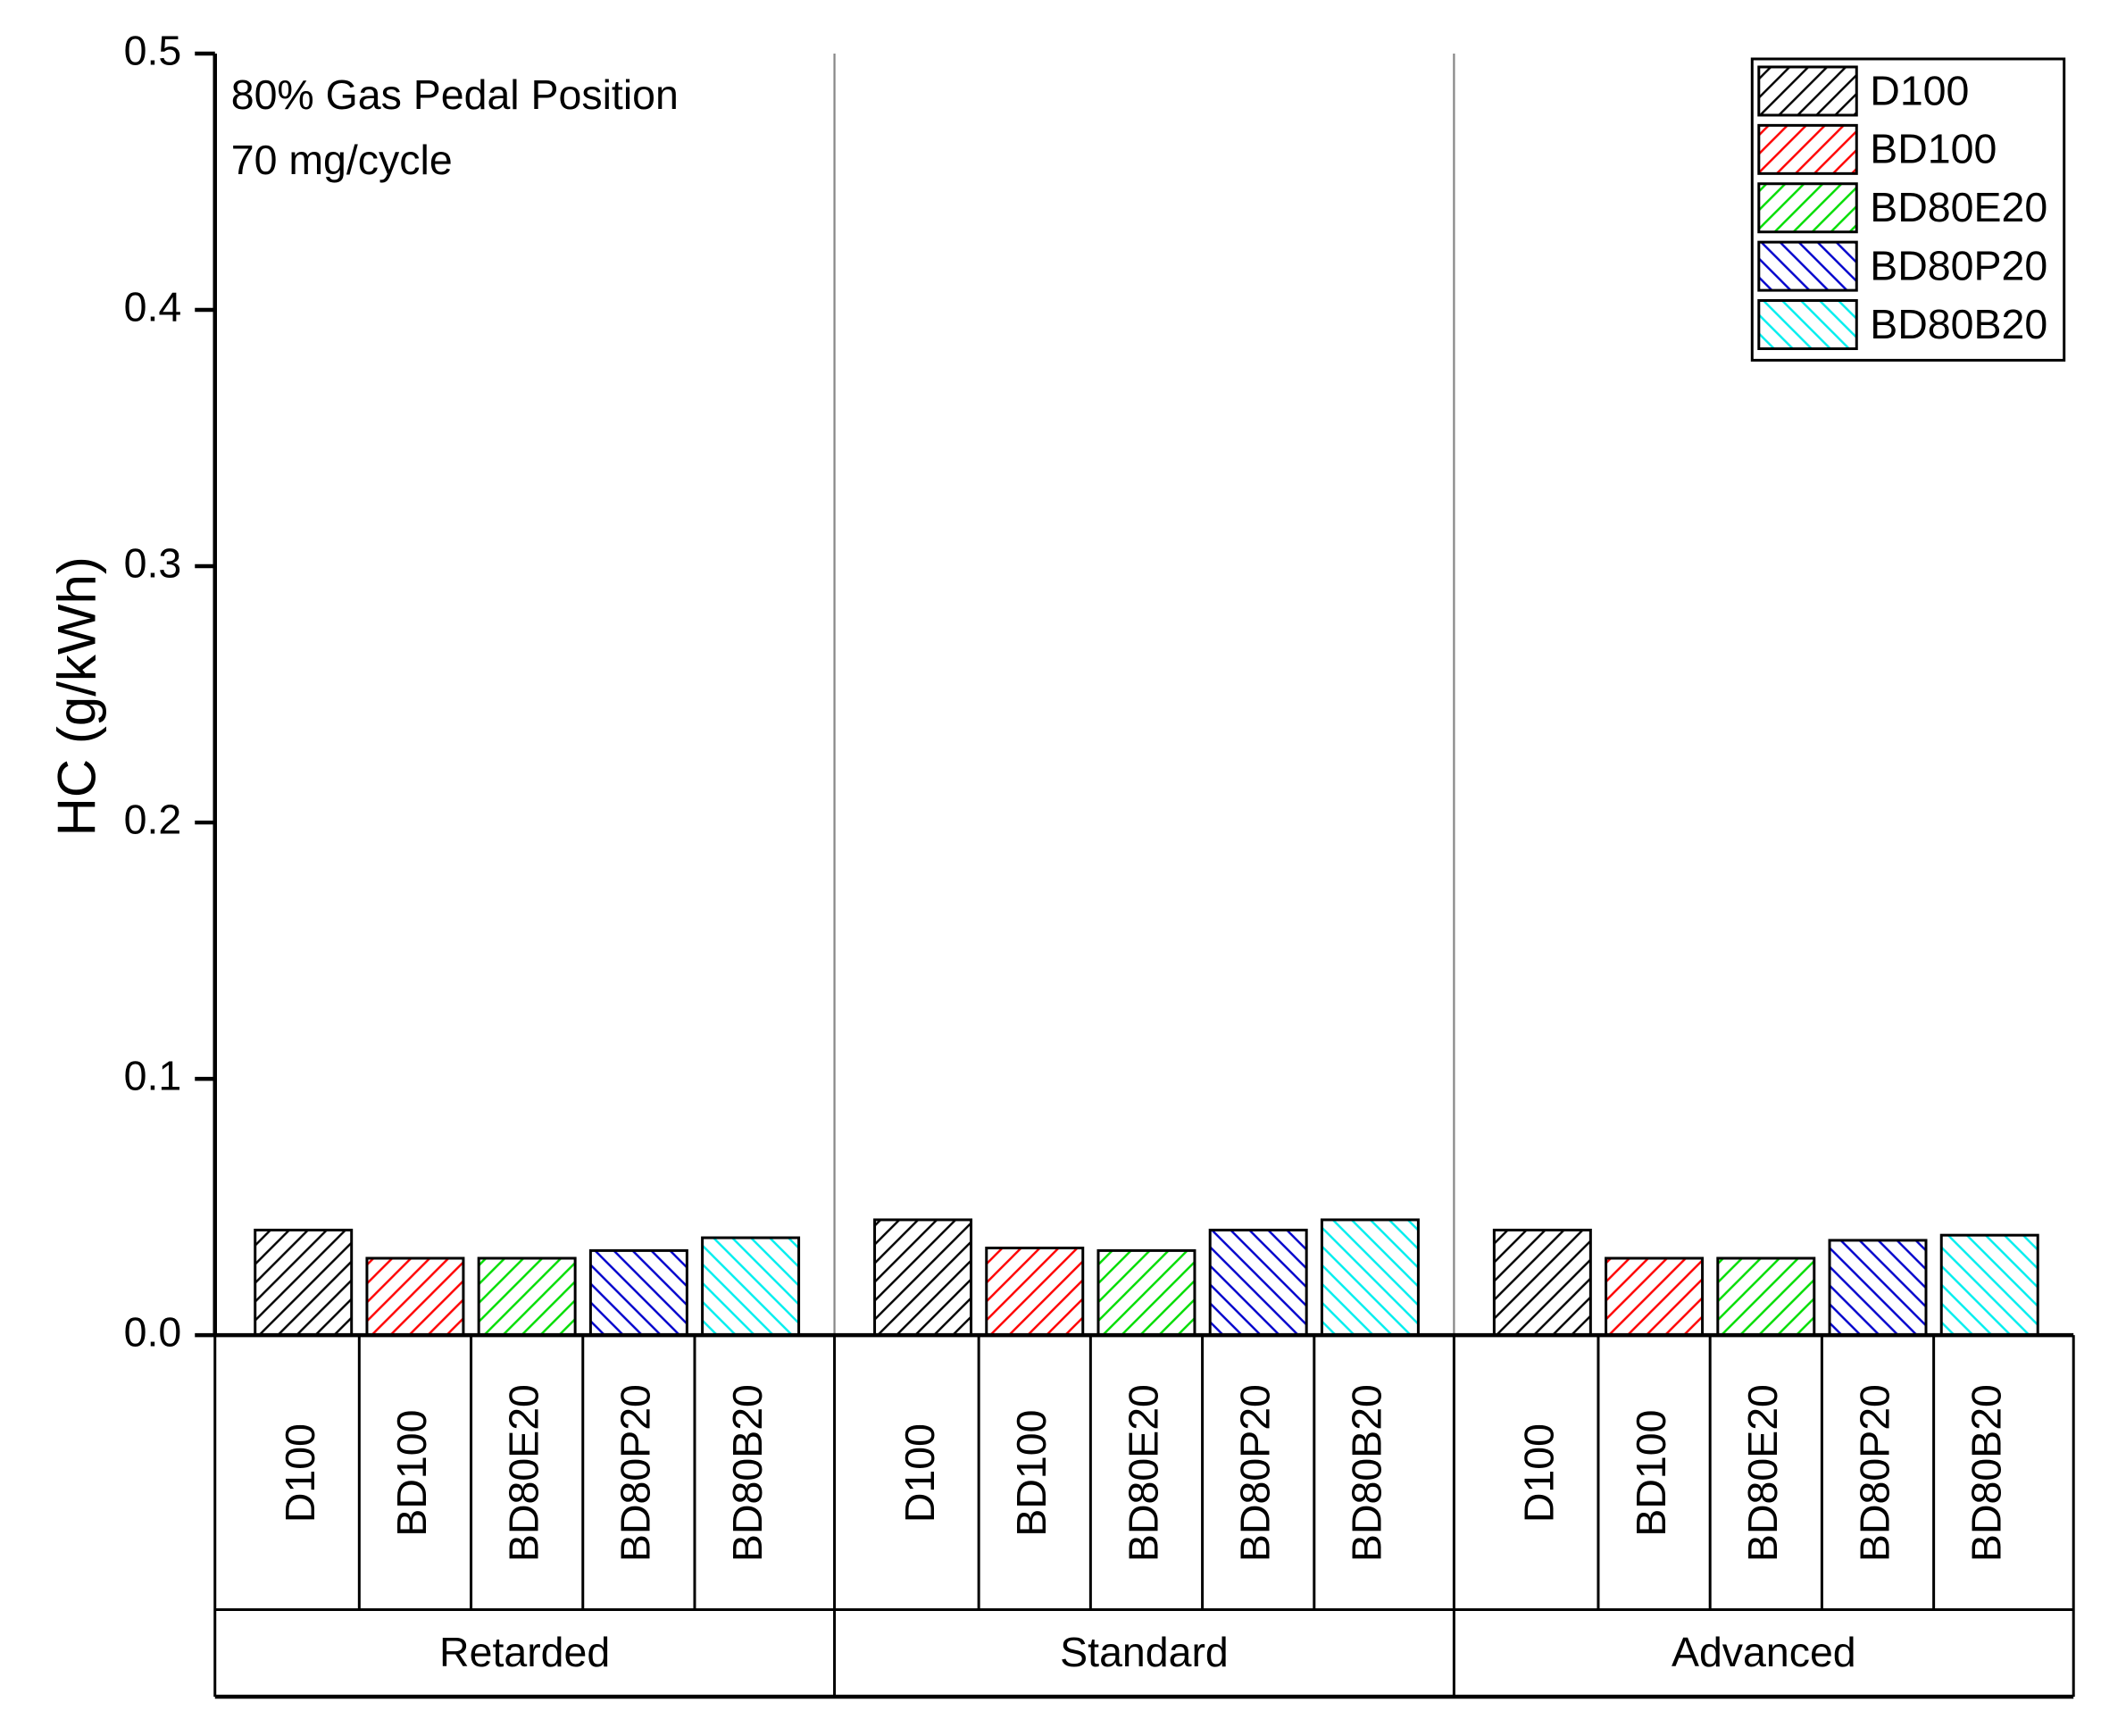  Describe the element at coordinates (1919, 90) in the screenshot. I see `legend-label: D100` at that location.